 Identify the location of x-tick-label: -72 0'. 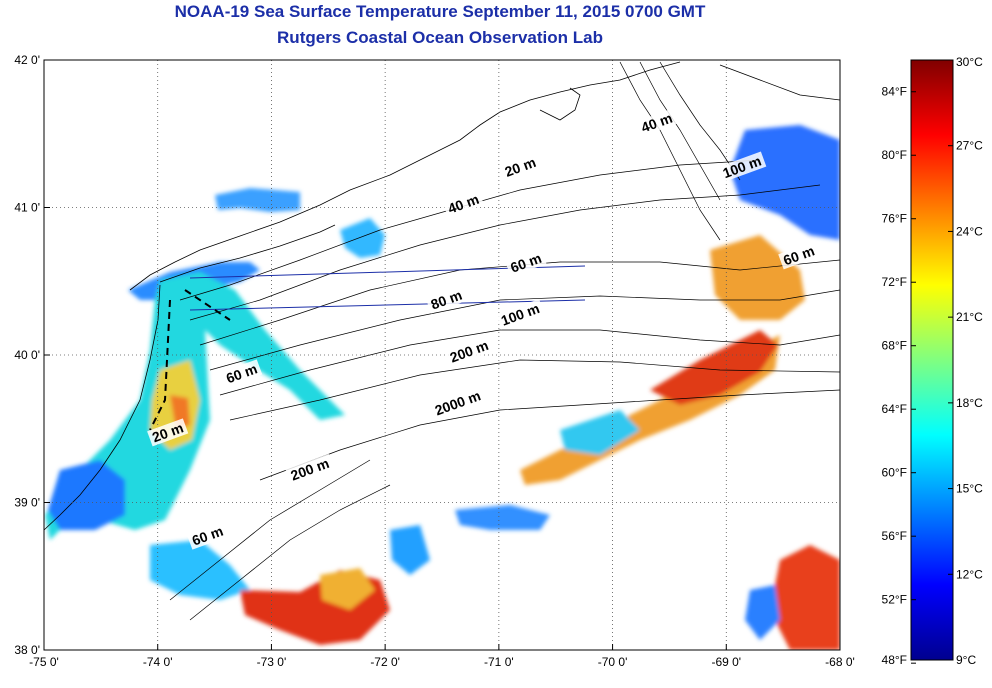
(385, 662).